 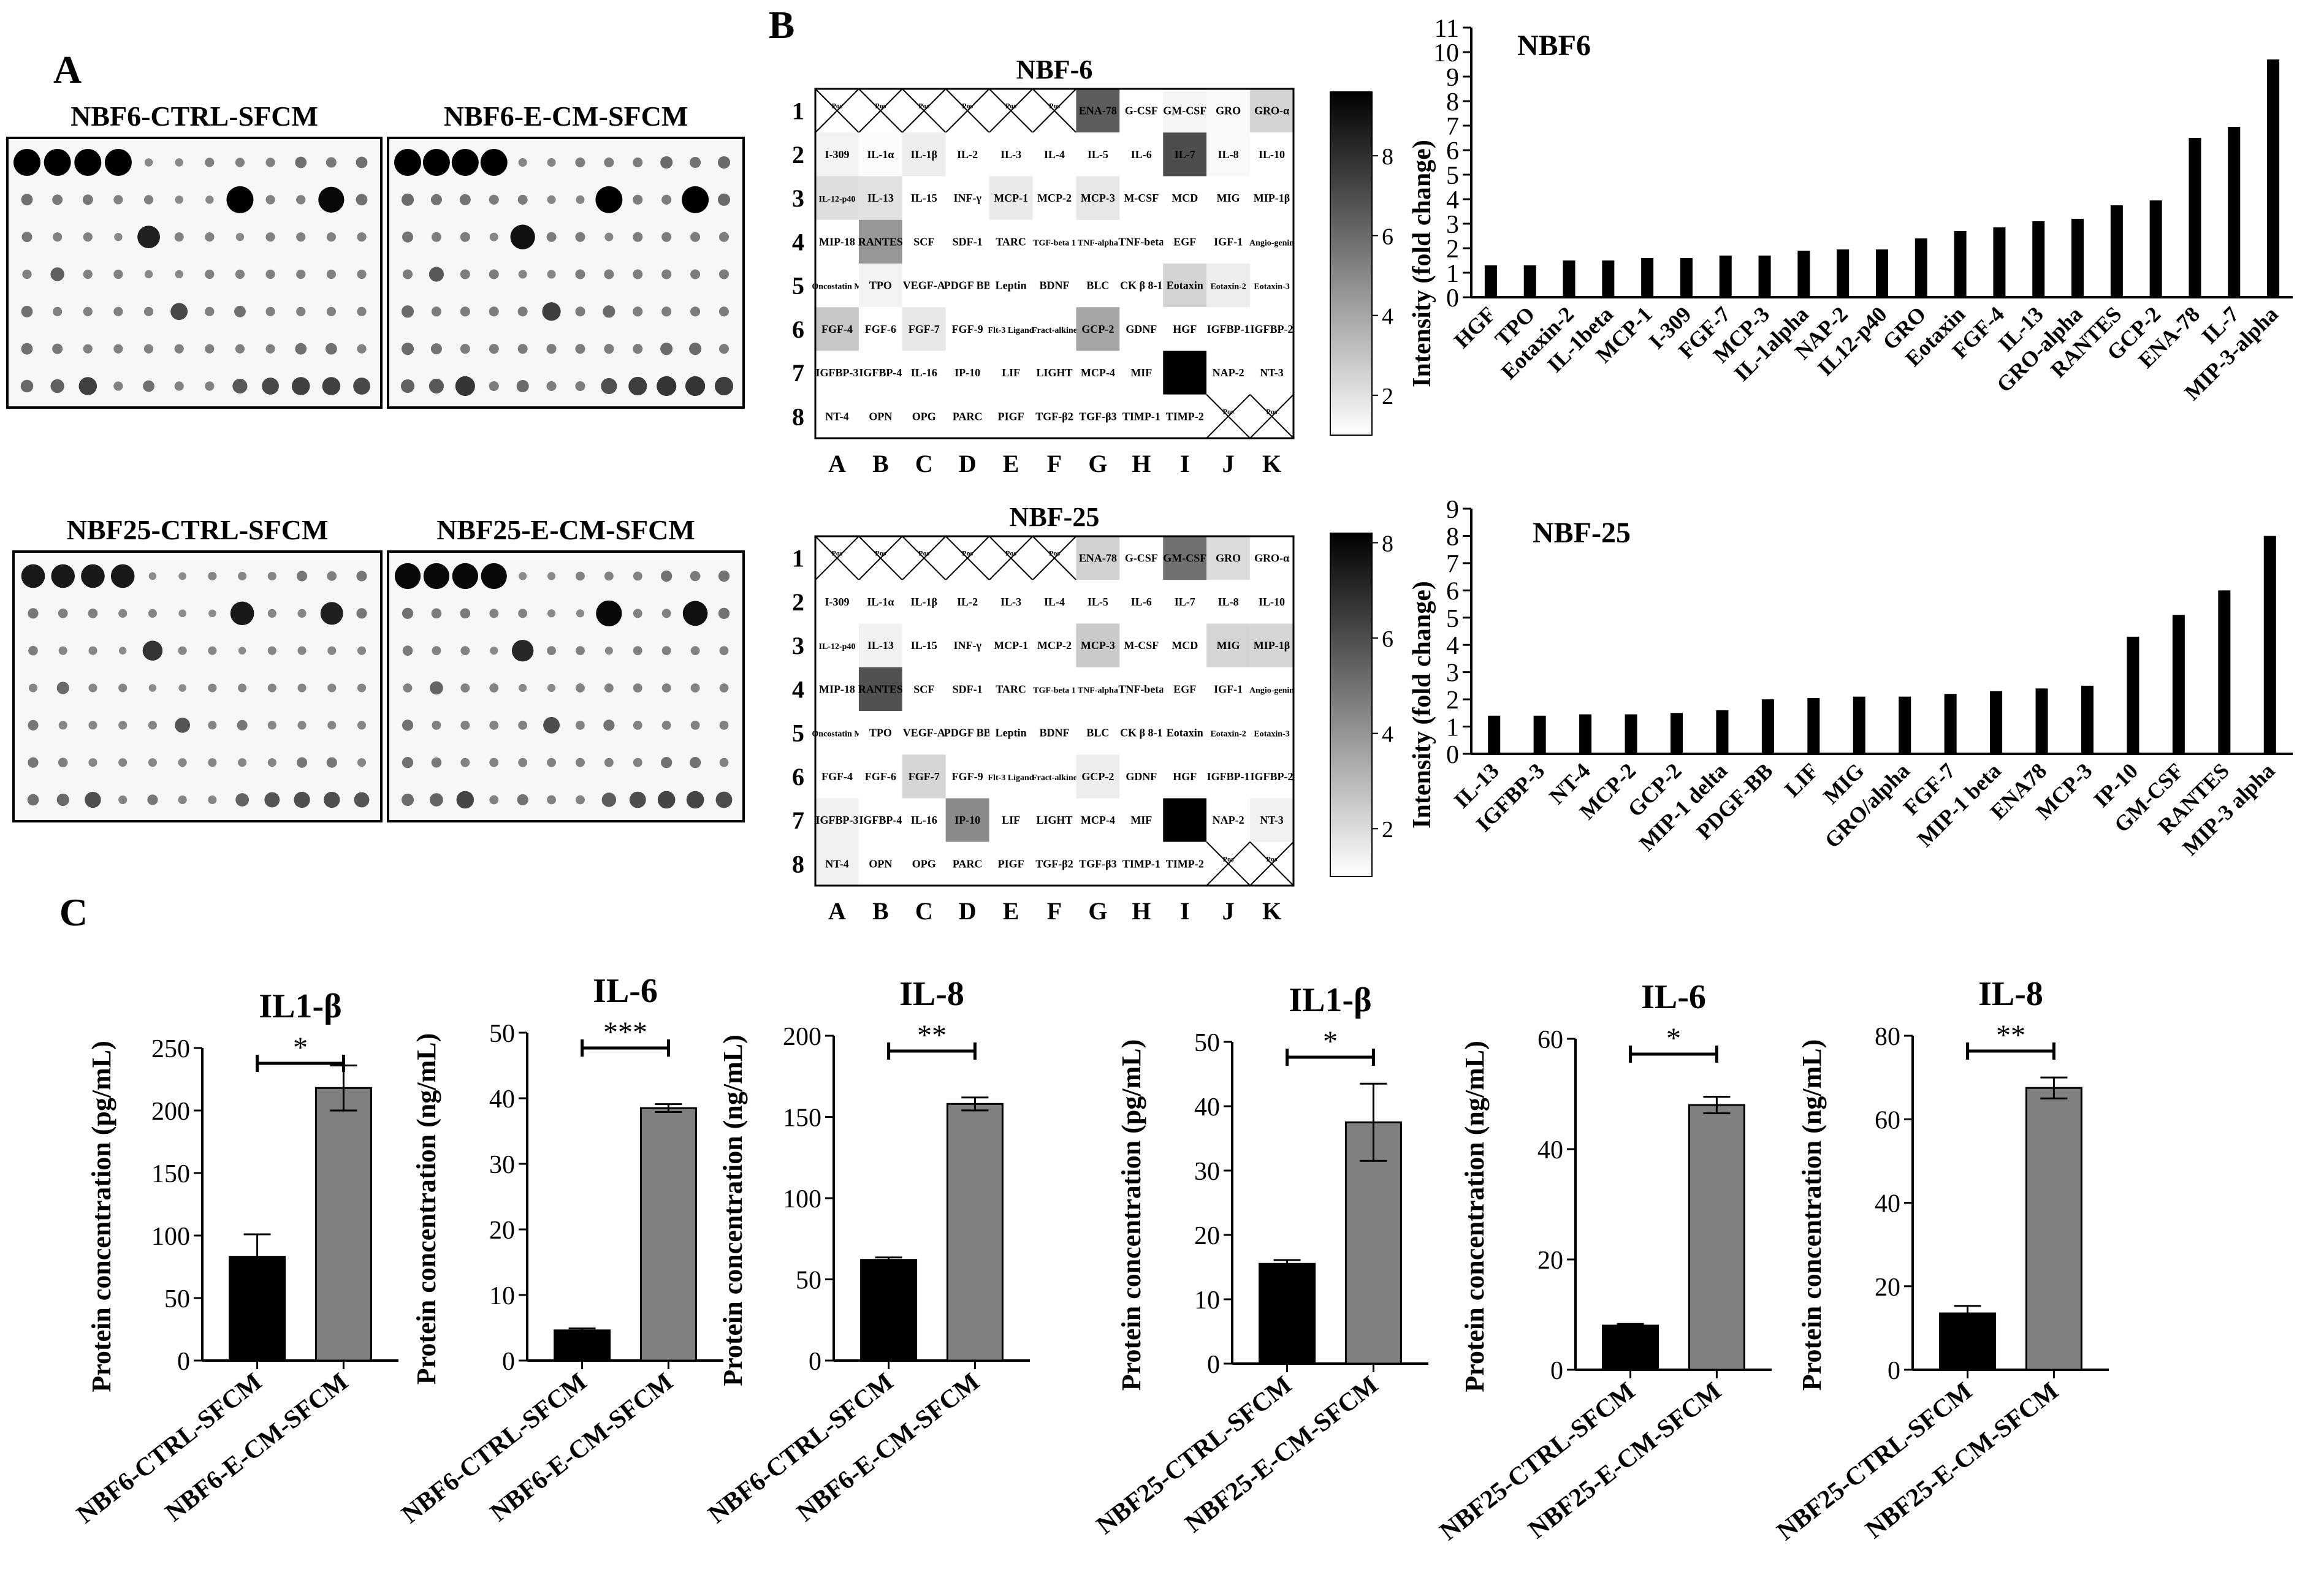 I want to click on cell-label: Eotaxin, so click(x=1185, y=733).